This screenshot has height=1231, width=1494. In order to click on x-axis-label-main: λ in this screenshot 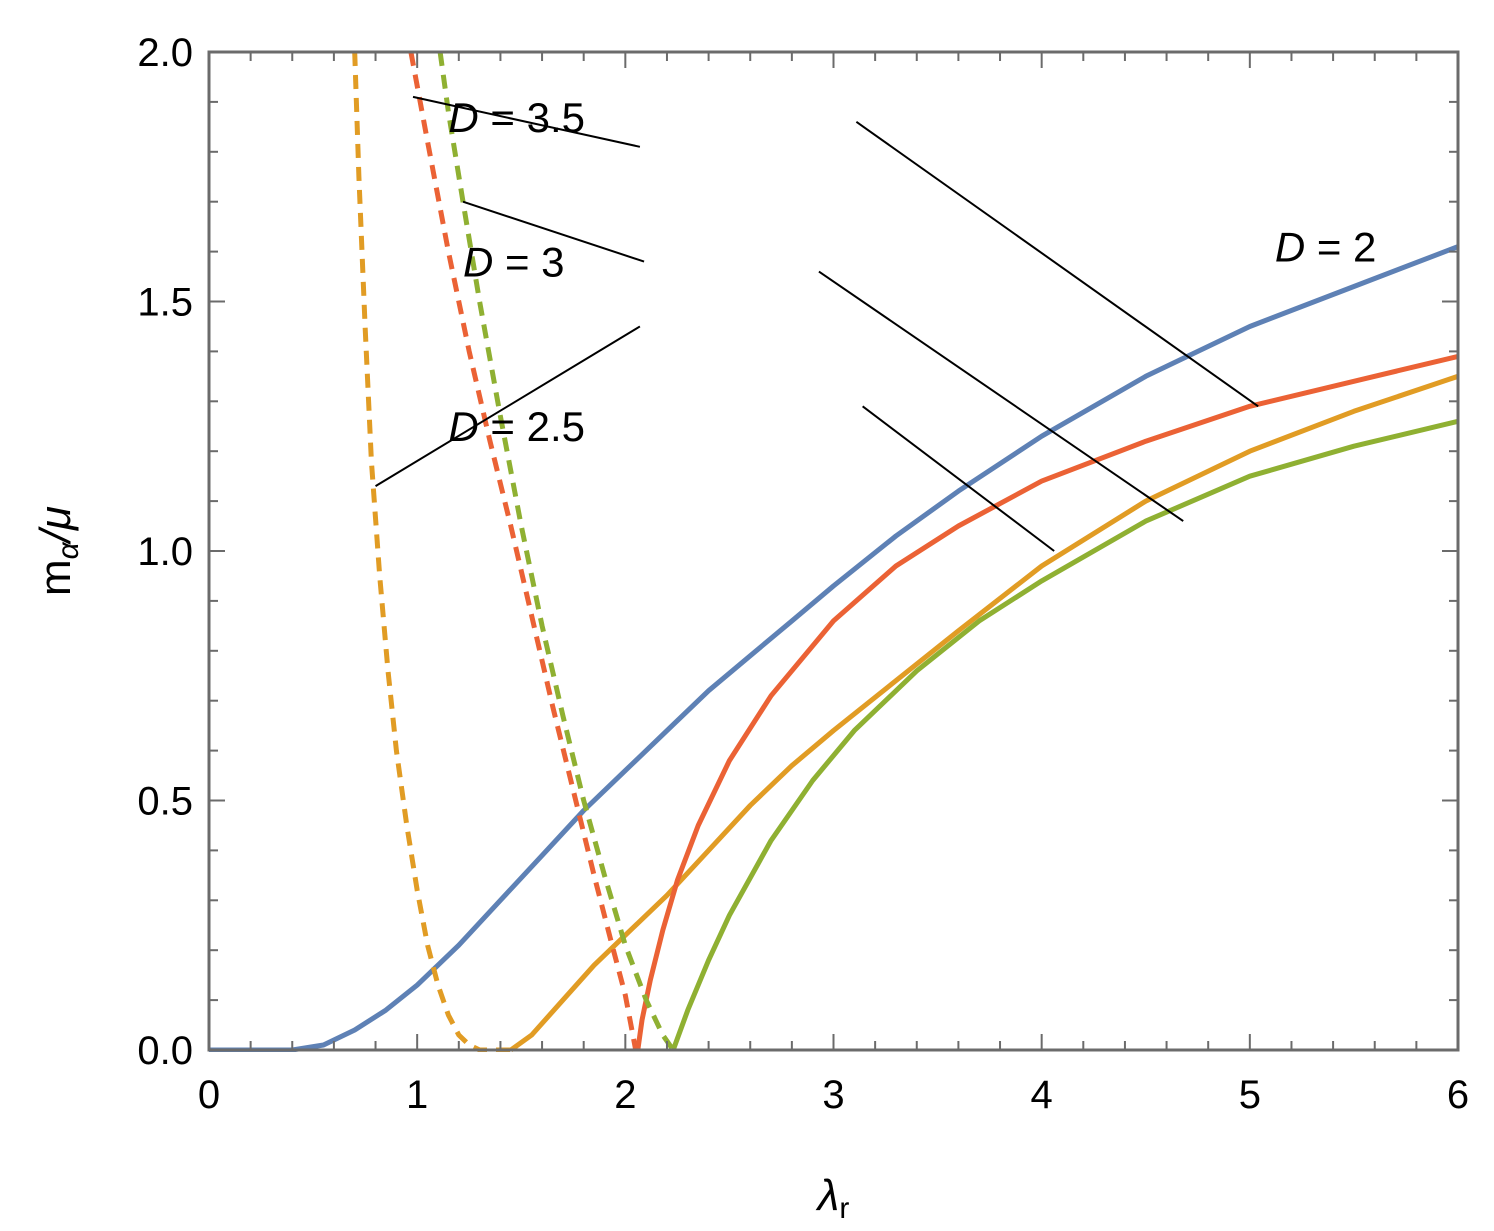, I will do `click(828, 1195)`.